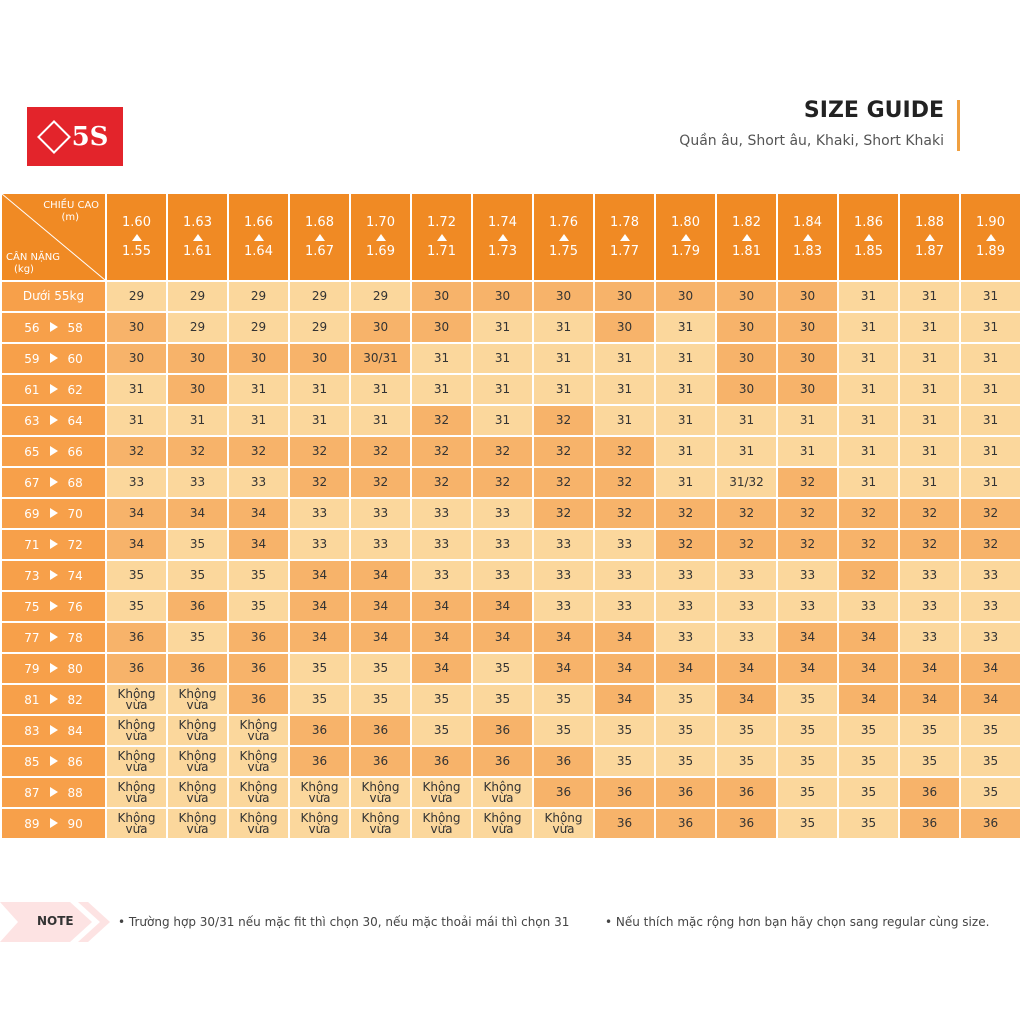 This screenshot has width=1024, height=1024. I want to click on weight-from: 63, so click(32, 420).